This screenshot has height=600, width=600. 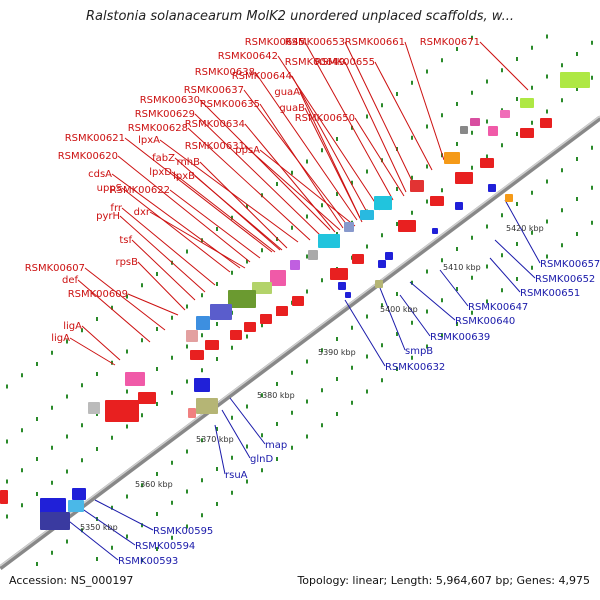 I want to click on upper-gene-label: RSMK00621, so click(x=95, y=138).